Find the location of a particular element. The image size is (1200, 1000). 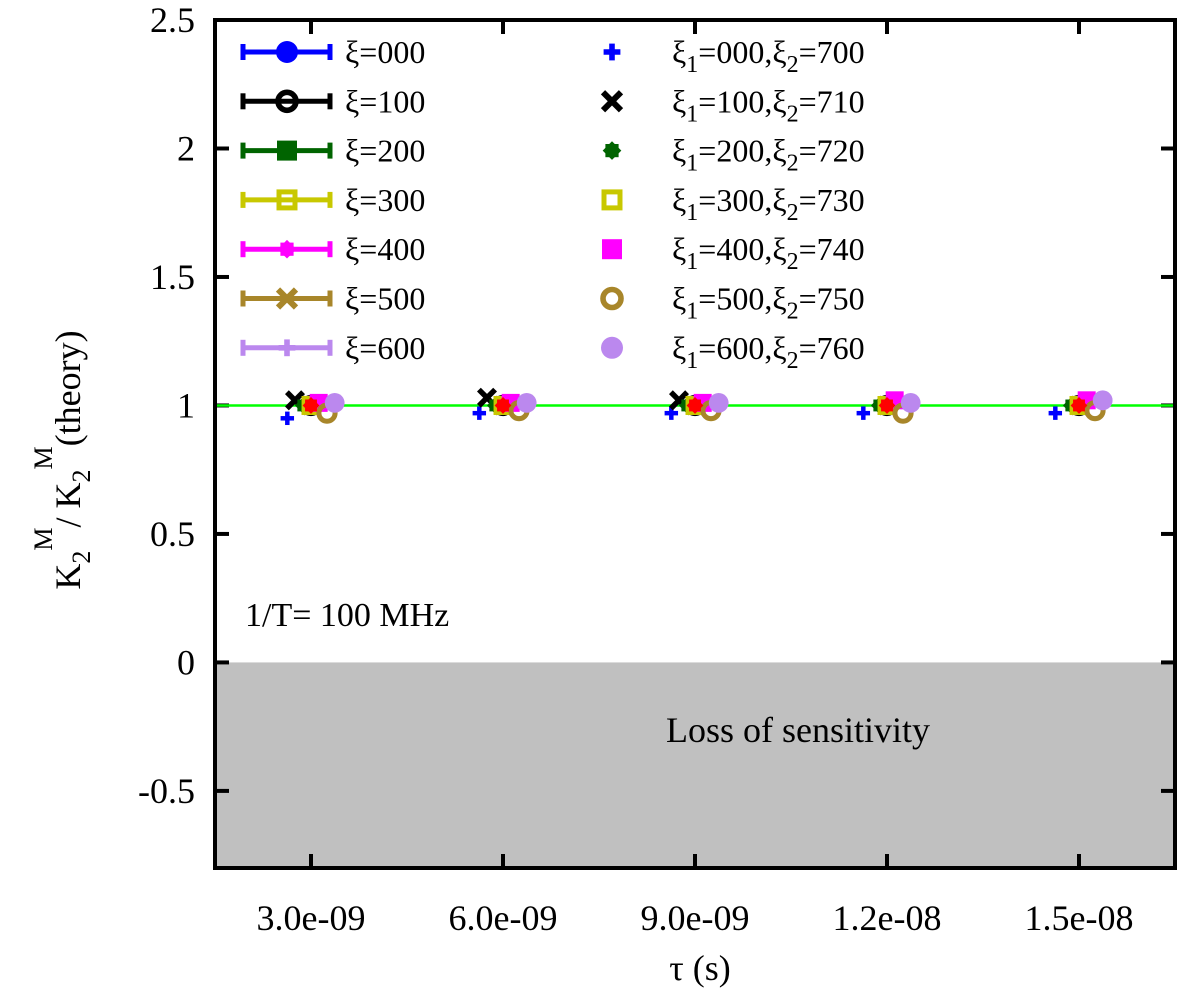

x-tick-label: 9.0e-09 is located at coordinates (695, 918).